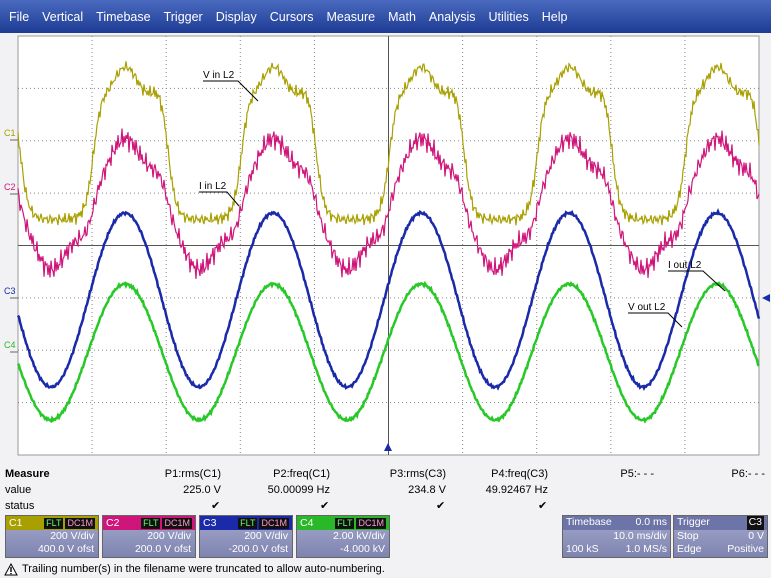 The height and width of the screenshot is (578, 771). I want to click on channel-label: C2, so click(10, 187).